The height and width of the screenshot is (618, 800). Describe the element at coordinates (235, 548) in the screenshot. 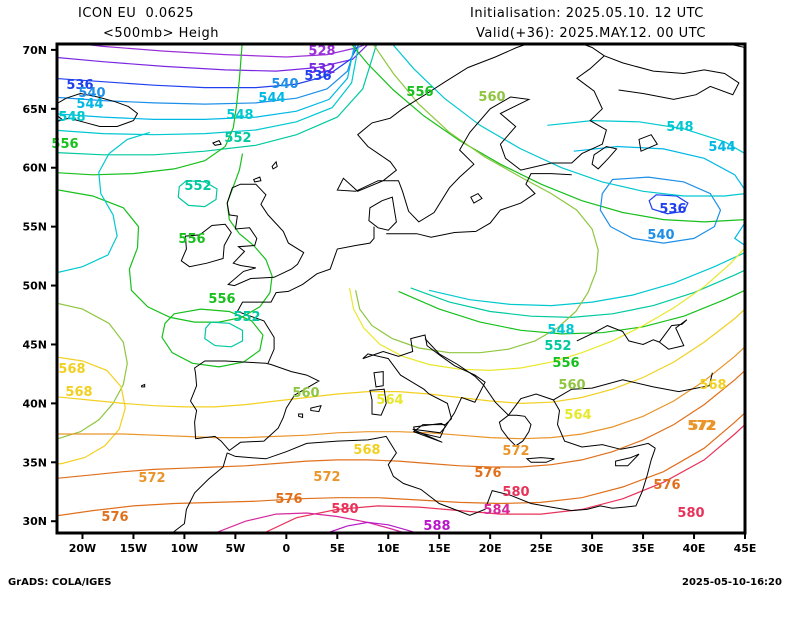

I see `x-tick-label: 5W` at that location.